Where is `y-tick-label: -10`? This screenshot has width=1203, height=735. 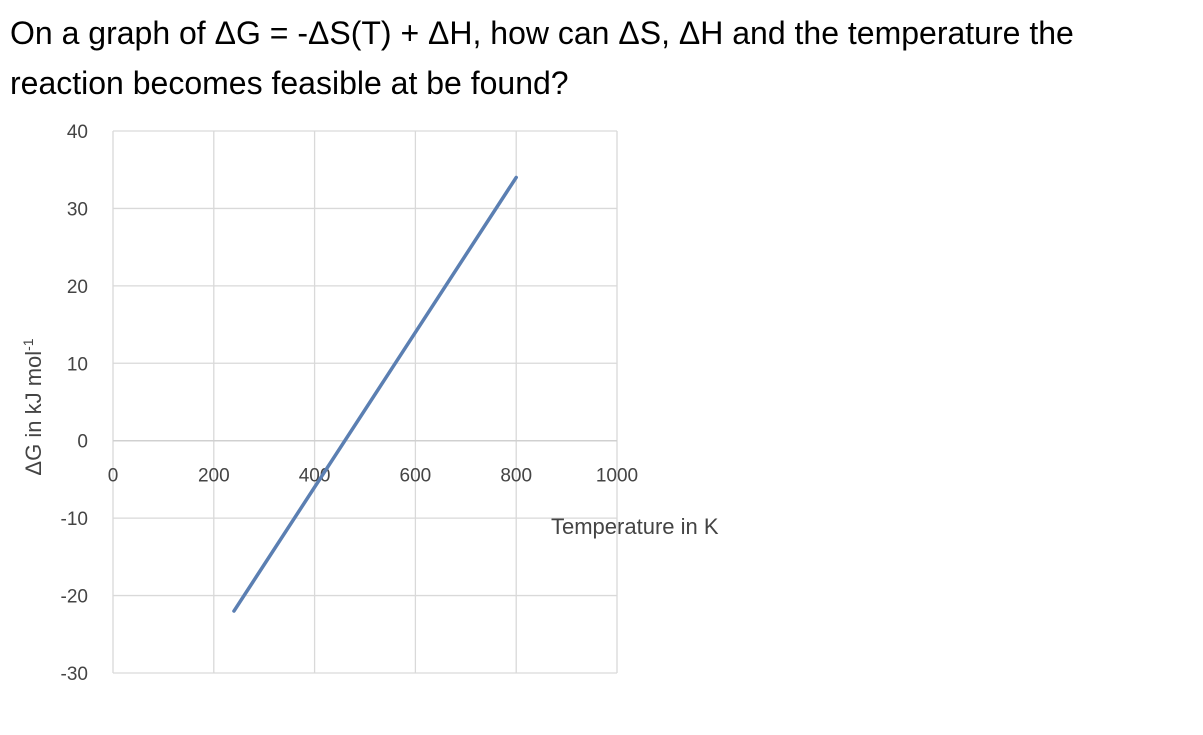 y-tick-label: -10 is located at coordinates (74, 519).